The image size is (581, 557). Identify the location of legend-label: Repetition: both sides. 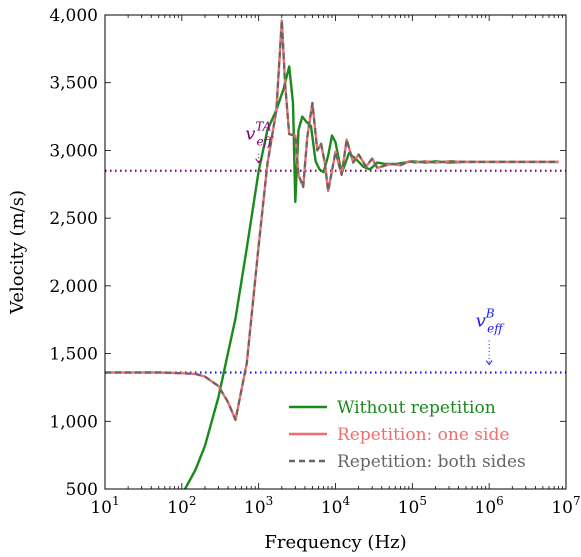
(431, 462).